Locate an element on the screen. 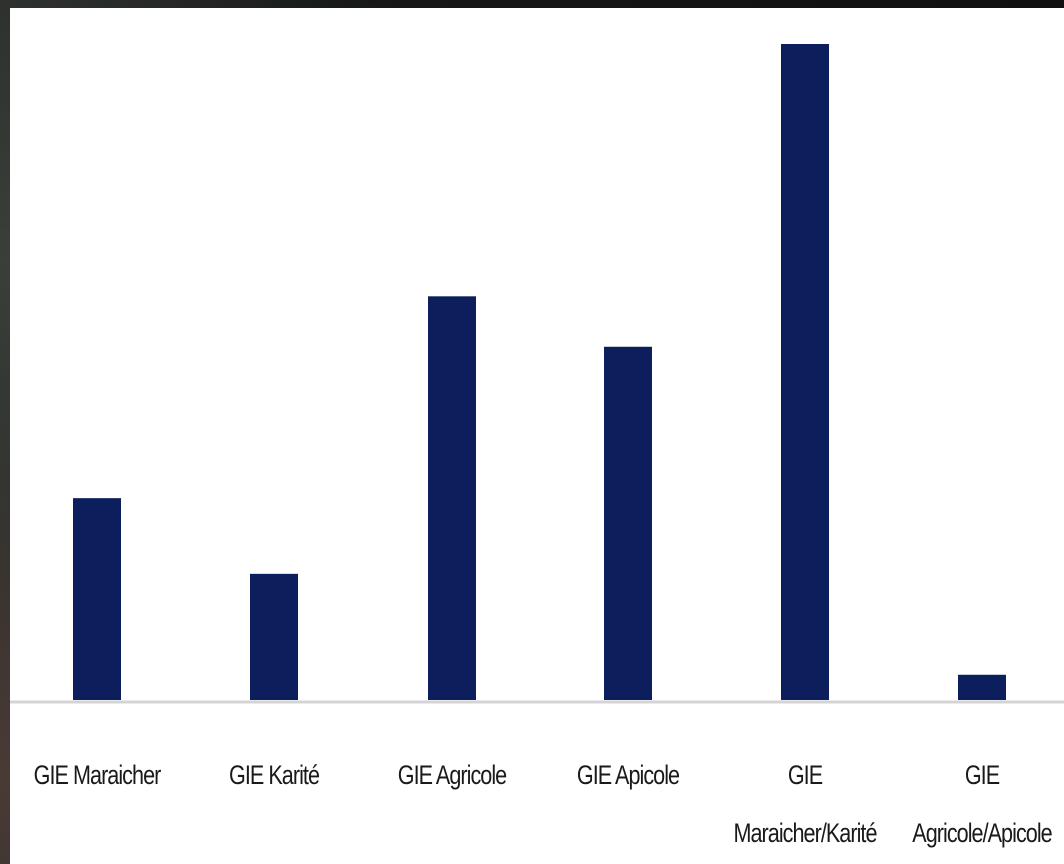 The height and width of the screenshot is (864, 1064). category-label-4-line-0: GIE is located at coordinates (805, 776).